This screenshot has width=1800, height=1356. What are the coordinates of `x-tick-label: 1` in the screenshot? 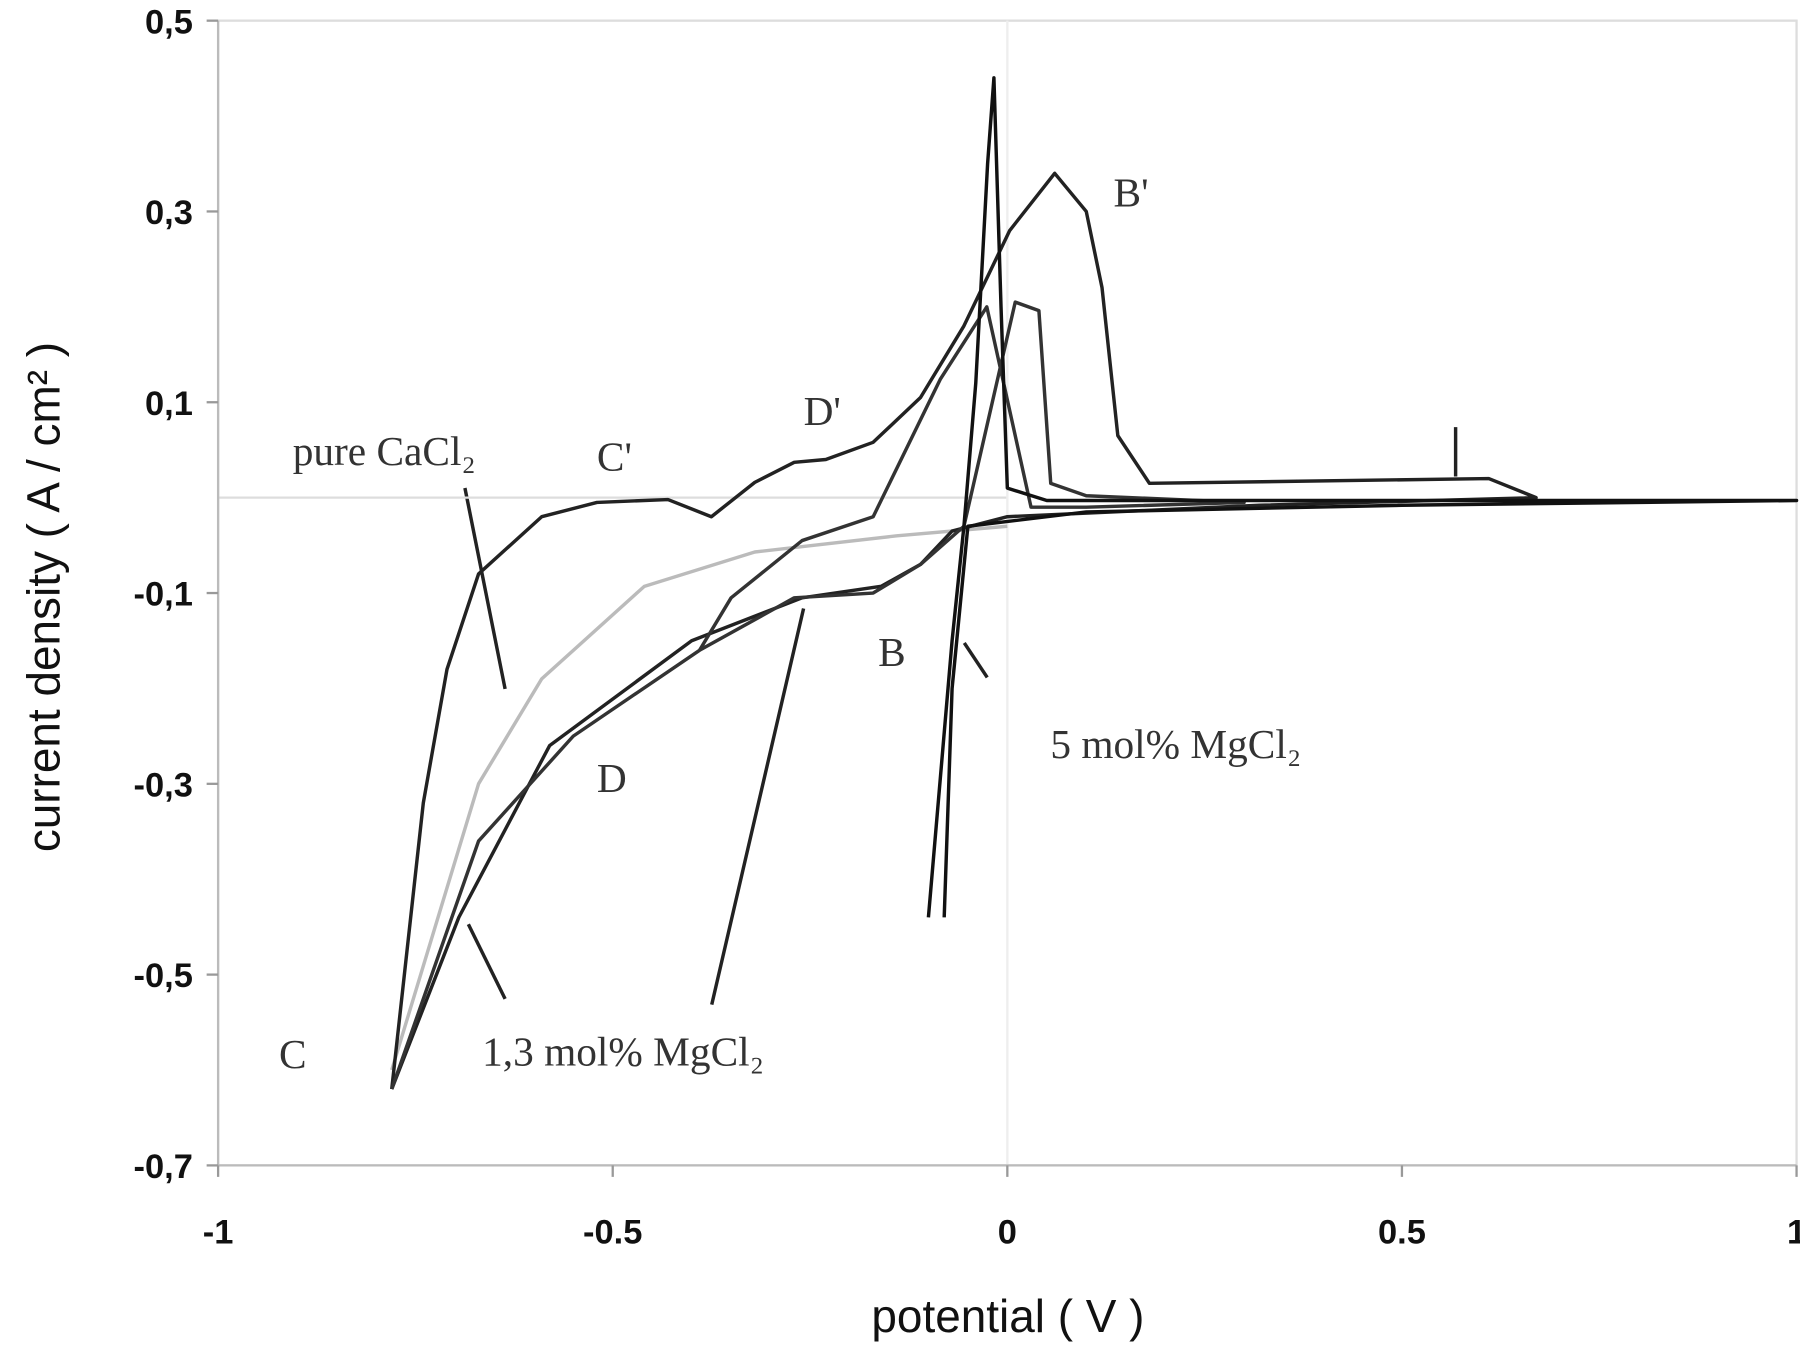 It's located at (1793, 1232).